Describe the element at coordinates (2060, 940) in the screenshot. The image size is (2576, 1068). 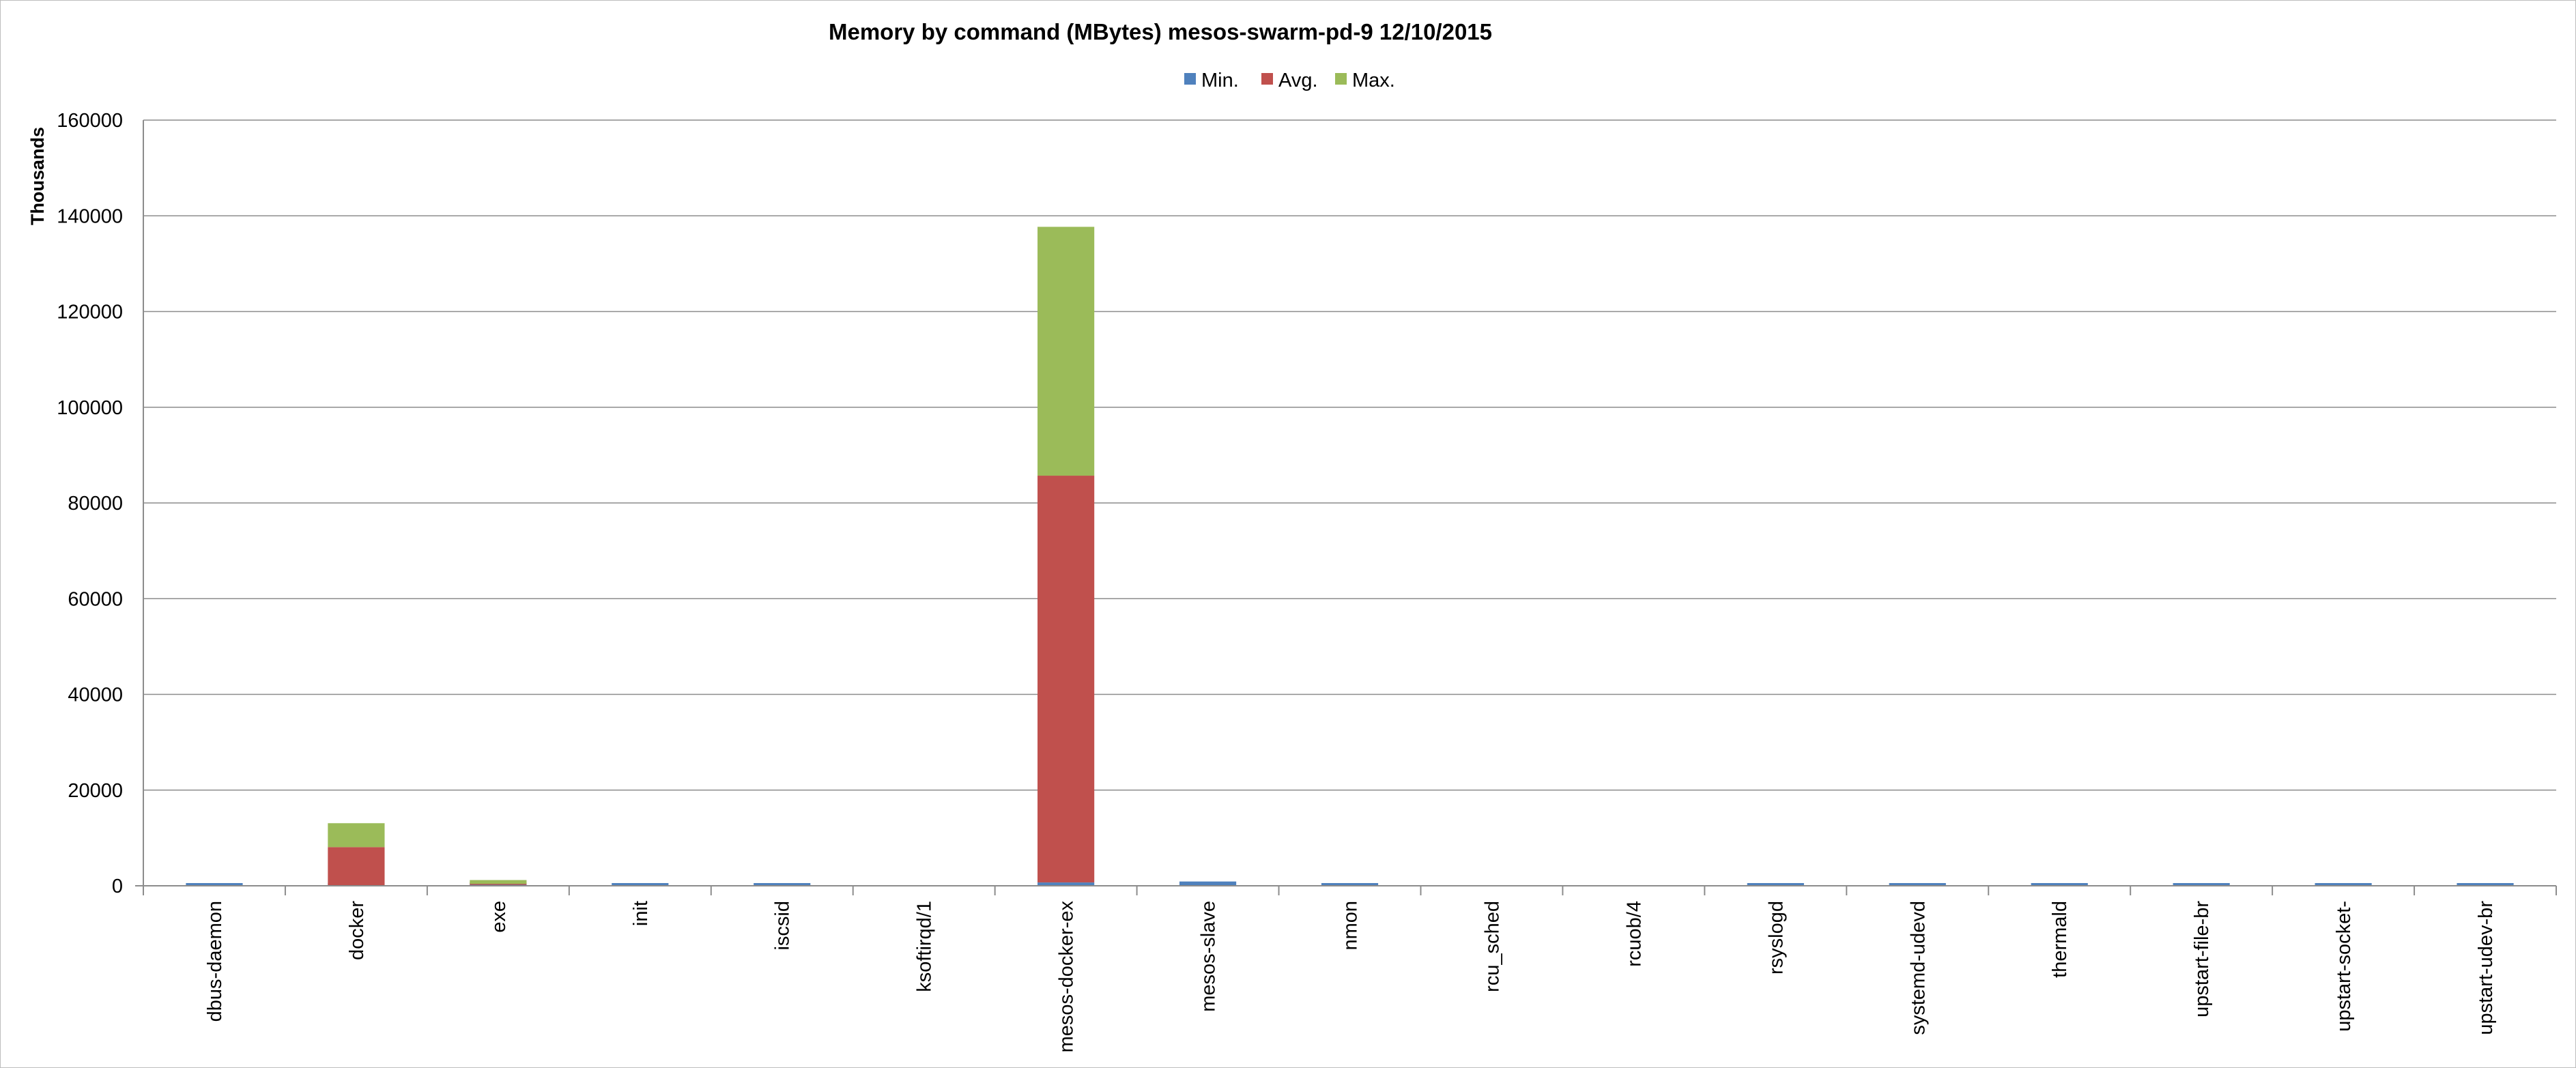
I see `x-tick-label: thermald` at that location.